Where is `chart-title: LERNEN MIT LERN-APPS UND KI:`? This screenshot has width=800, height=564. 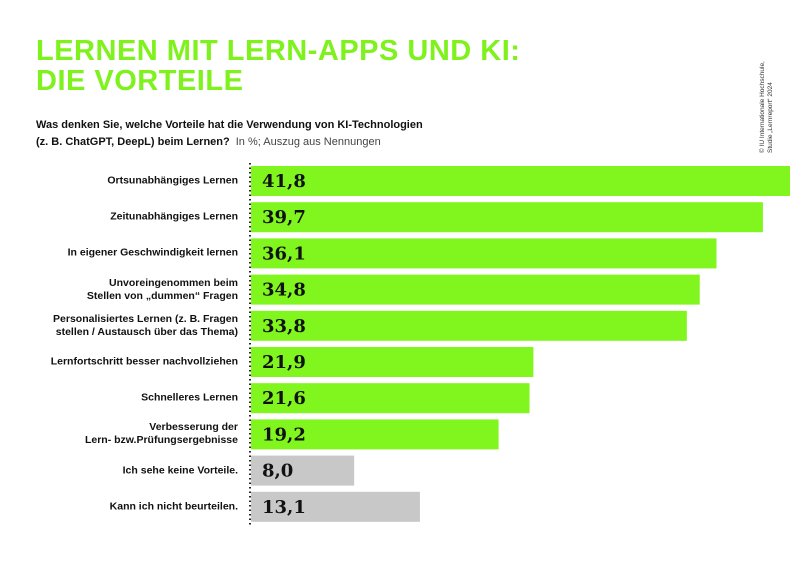
chart-title: LERNEN MIT LERN-APPS UND KI: is located at coordinates (278, 51).